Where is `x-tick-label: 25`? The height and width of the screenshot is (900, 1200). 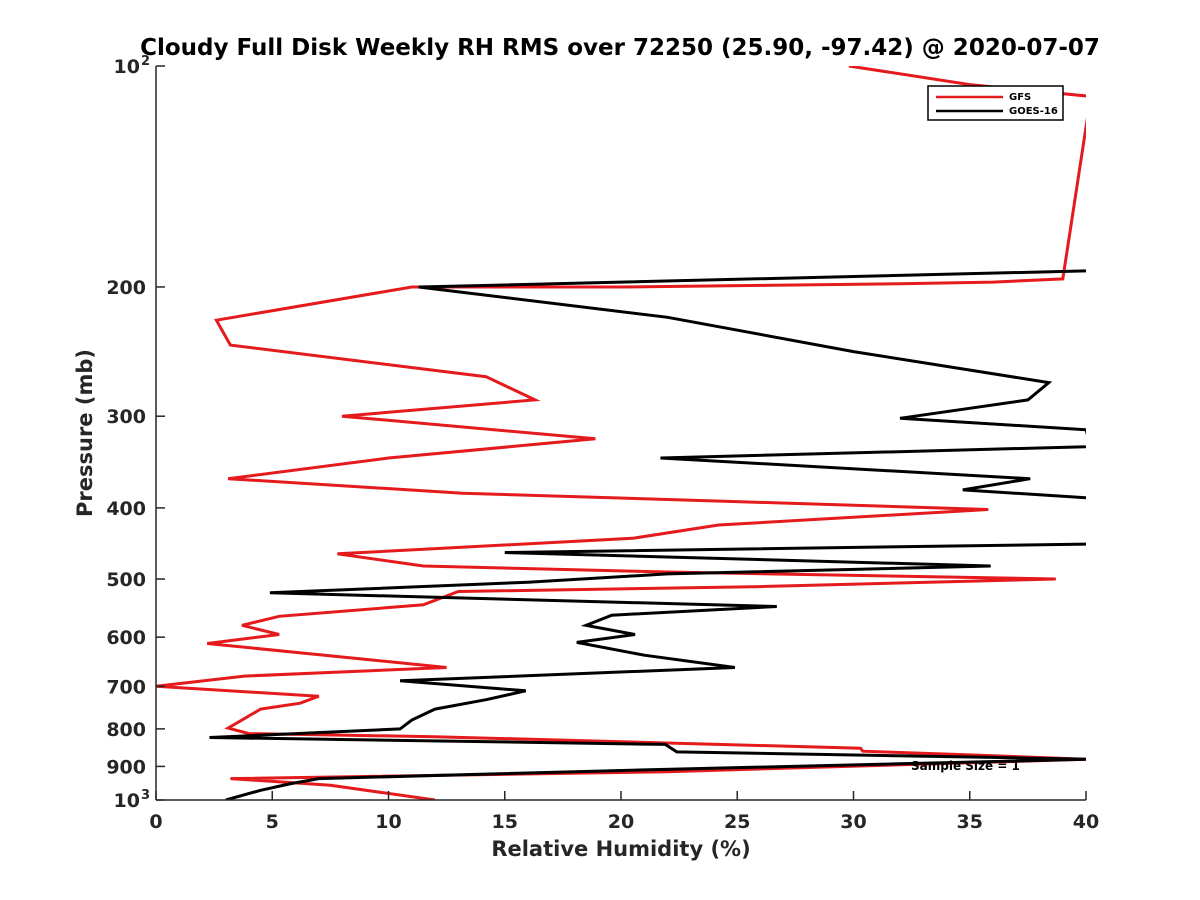 x-tick-label: 25 is located at coordinates (737, 822).